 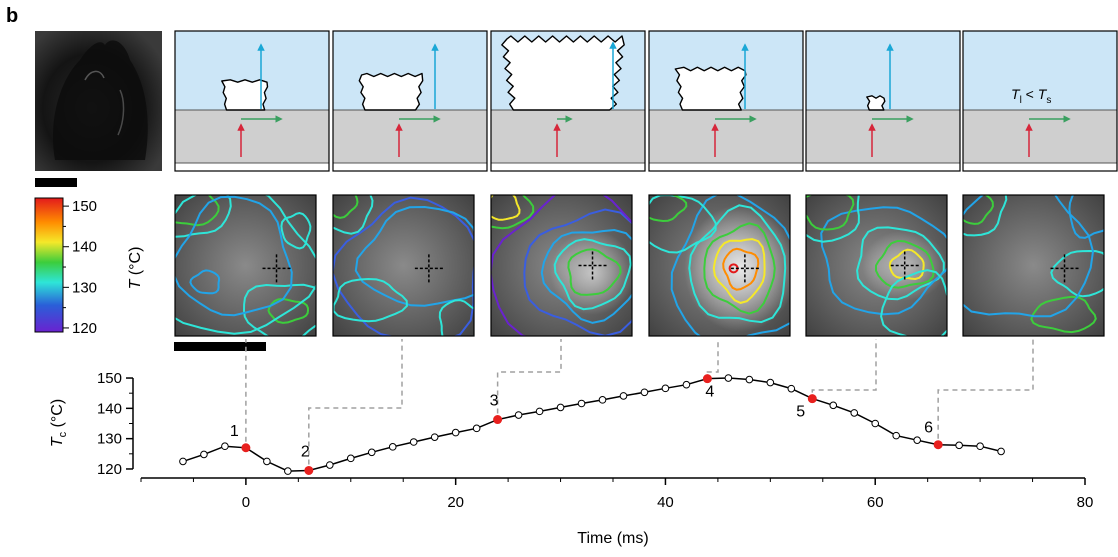 I want to click on colorbar: 150 140 130 120 T (°C), so click(x=89, y=267).